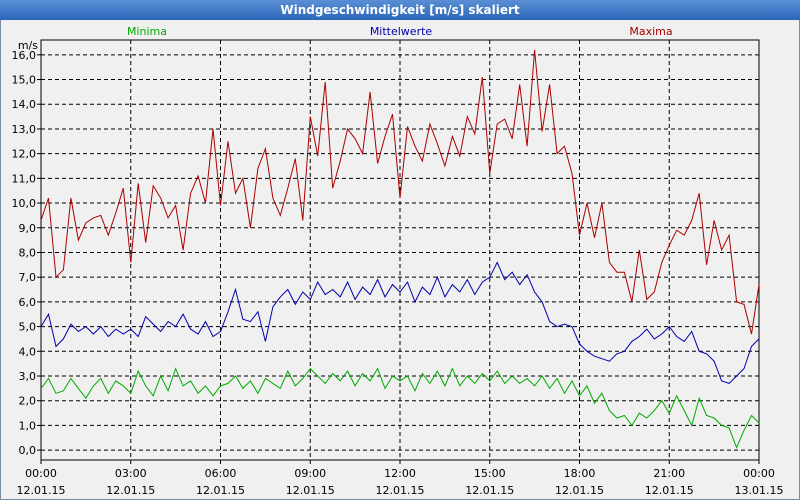 This screenshot has width=800, height=500. What do you see at coordinates (28, 327) in the screenshot?
I see `y-tick-label: 5,0` at bounding box center [28, 327].